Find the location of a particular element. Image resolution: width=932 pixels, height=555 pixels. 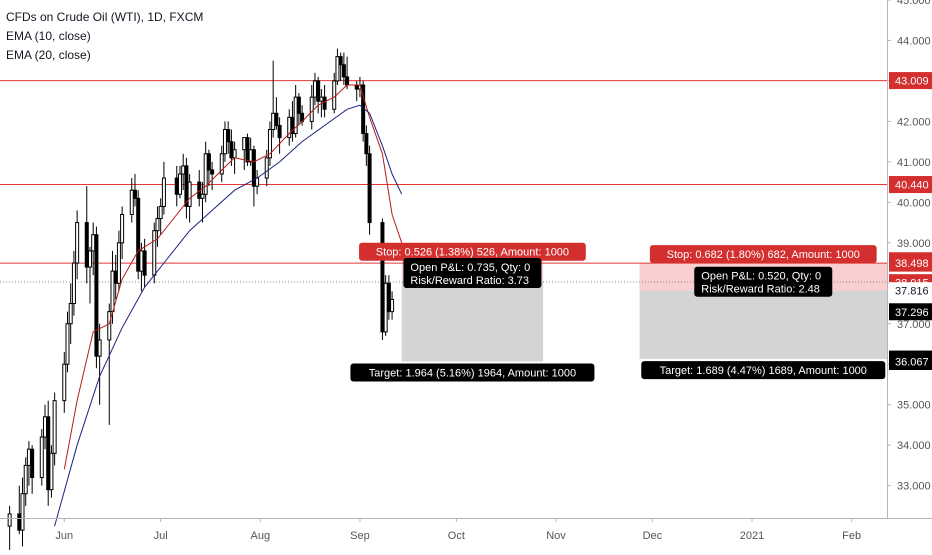

x-tick-Aug: Aug is located at coordinates (261, 536).